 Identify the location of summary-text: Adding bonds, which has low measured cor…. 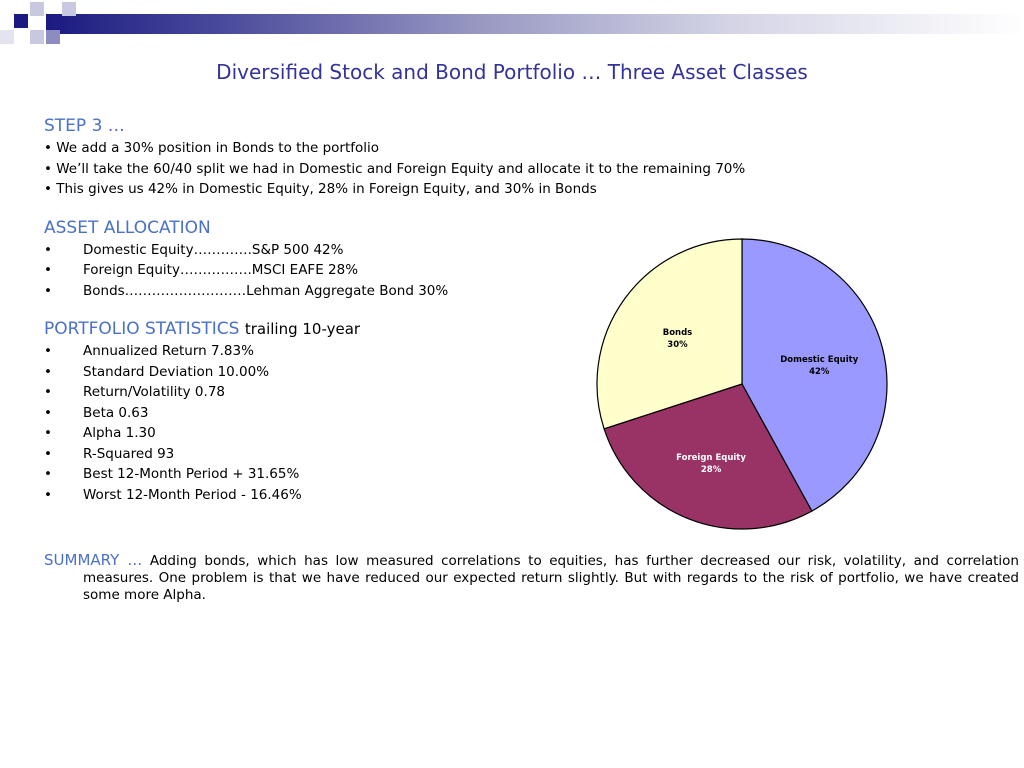
(551, 578).